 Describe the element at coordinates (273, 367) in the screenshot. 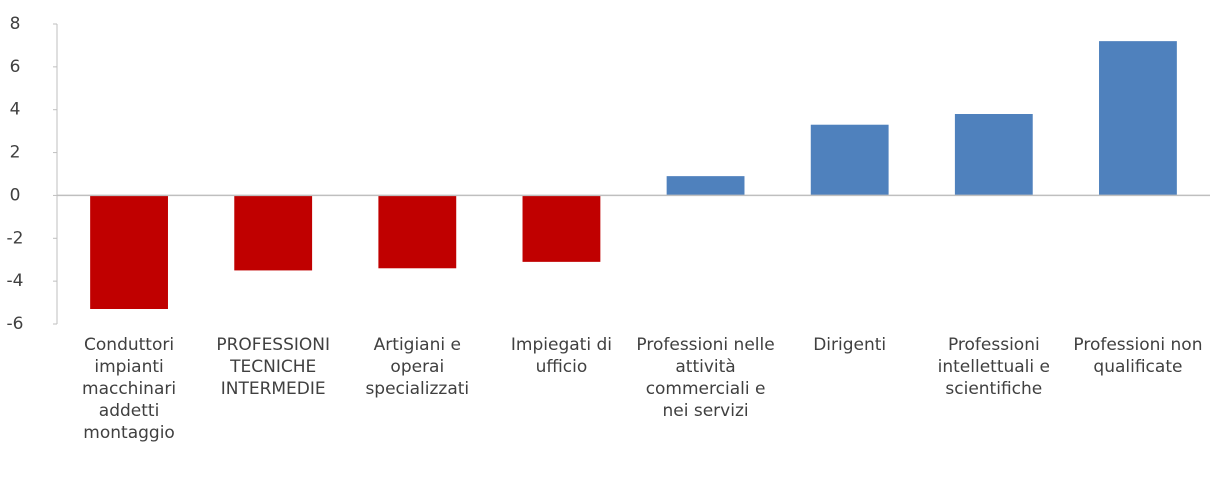

I see `x-tick-label: PROFESSIONI TECNICHE INTERMEDIE` at that location.